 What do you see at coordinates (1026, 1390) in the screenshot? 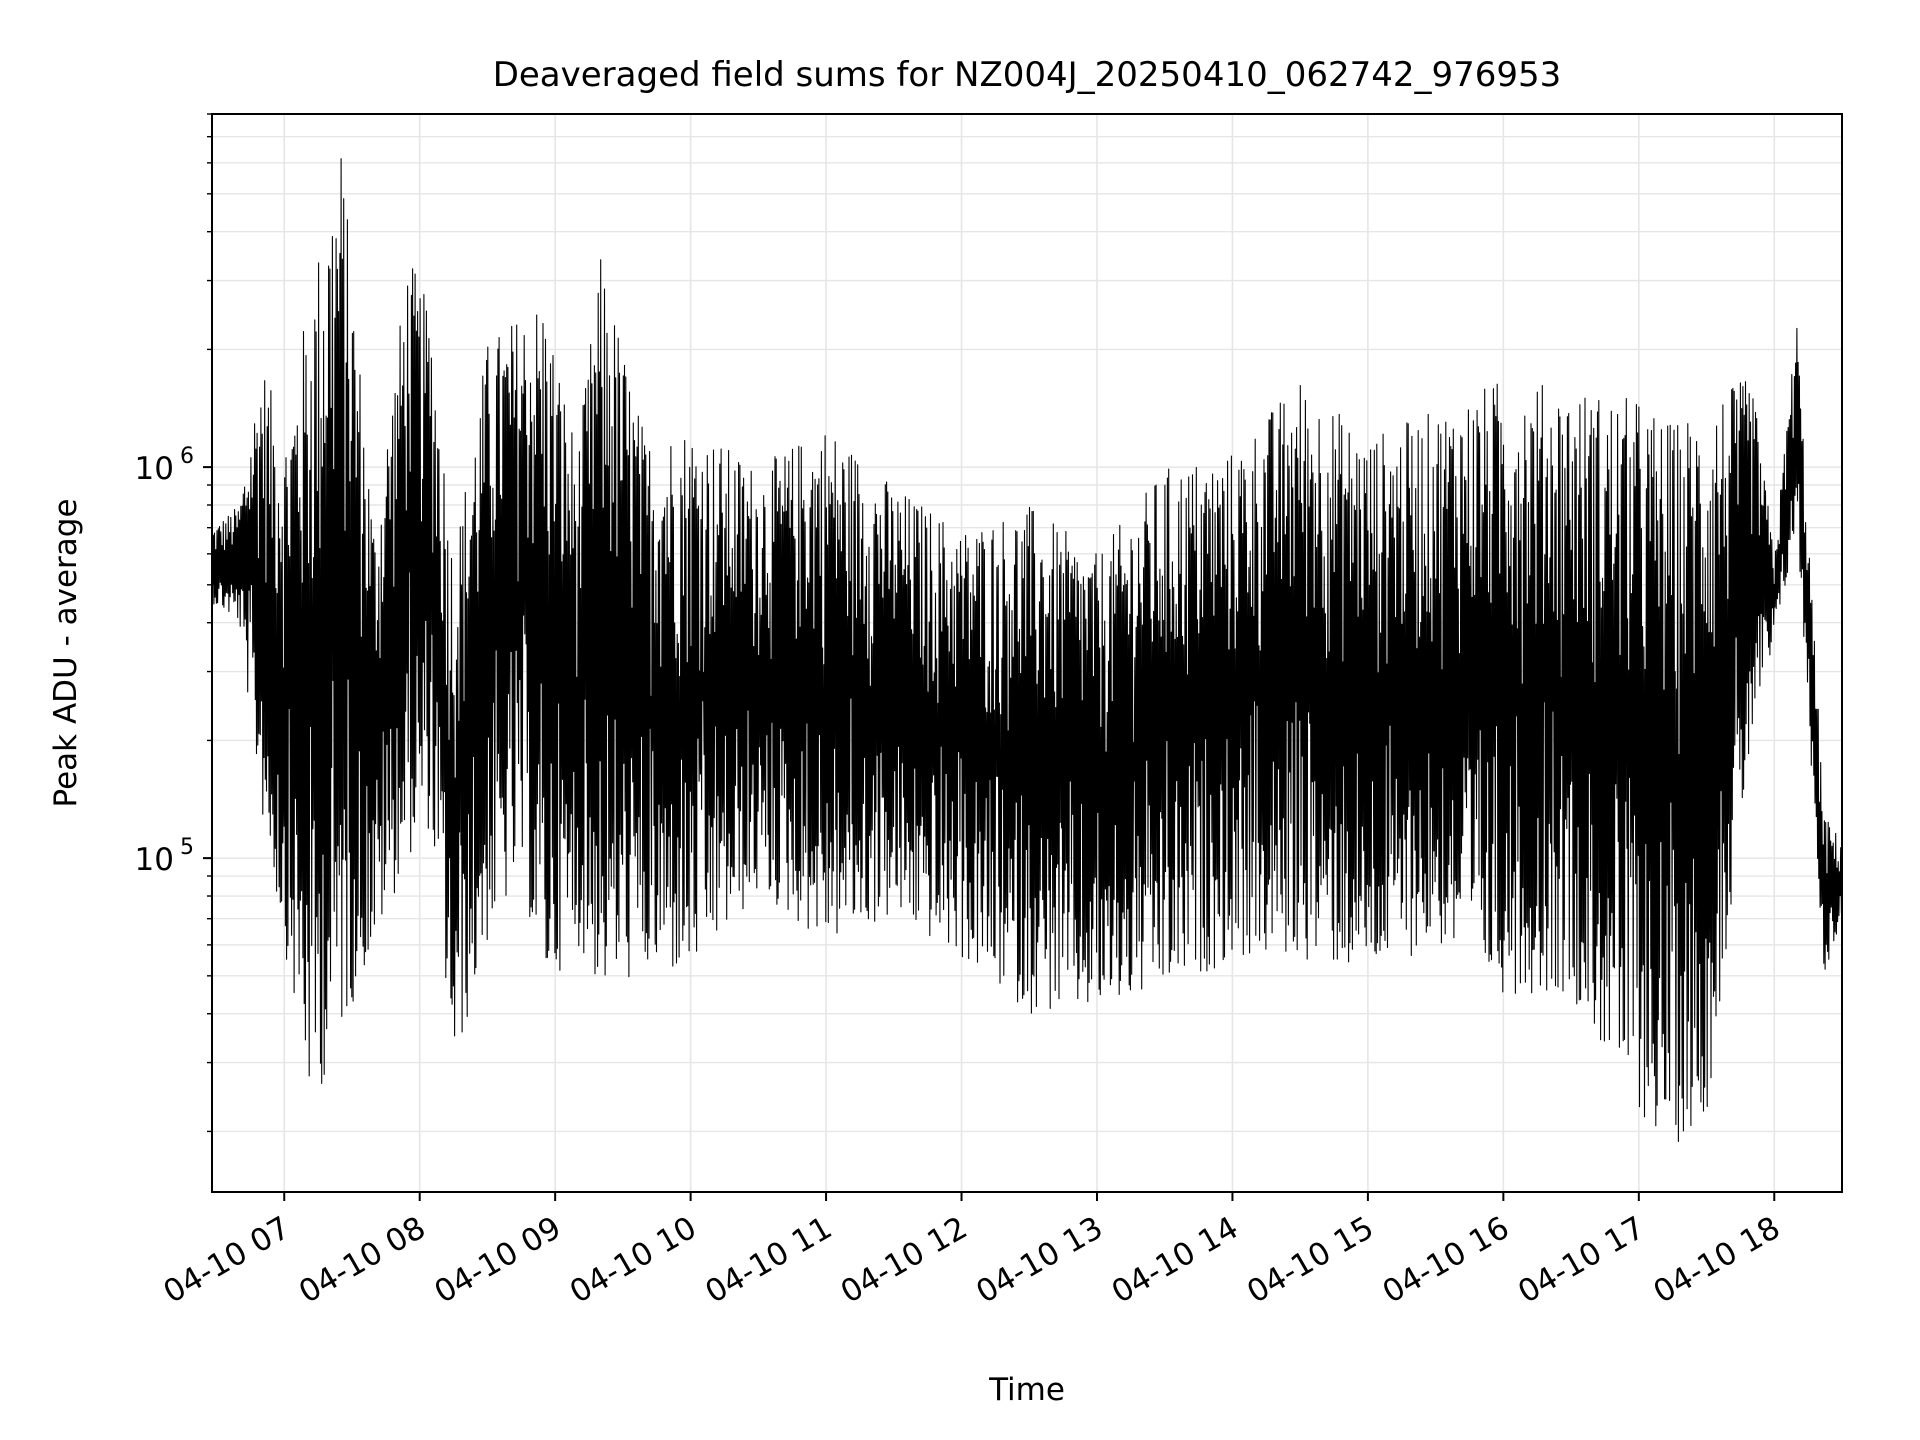
I see `x-axis-label: Time` at bounding box center [1026, 1390].